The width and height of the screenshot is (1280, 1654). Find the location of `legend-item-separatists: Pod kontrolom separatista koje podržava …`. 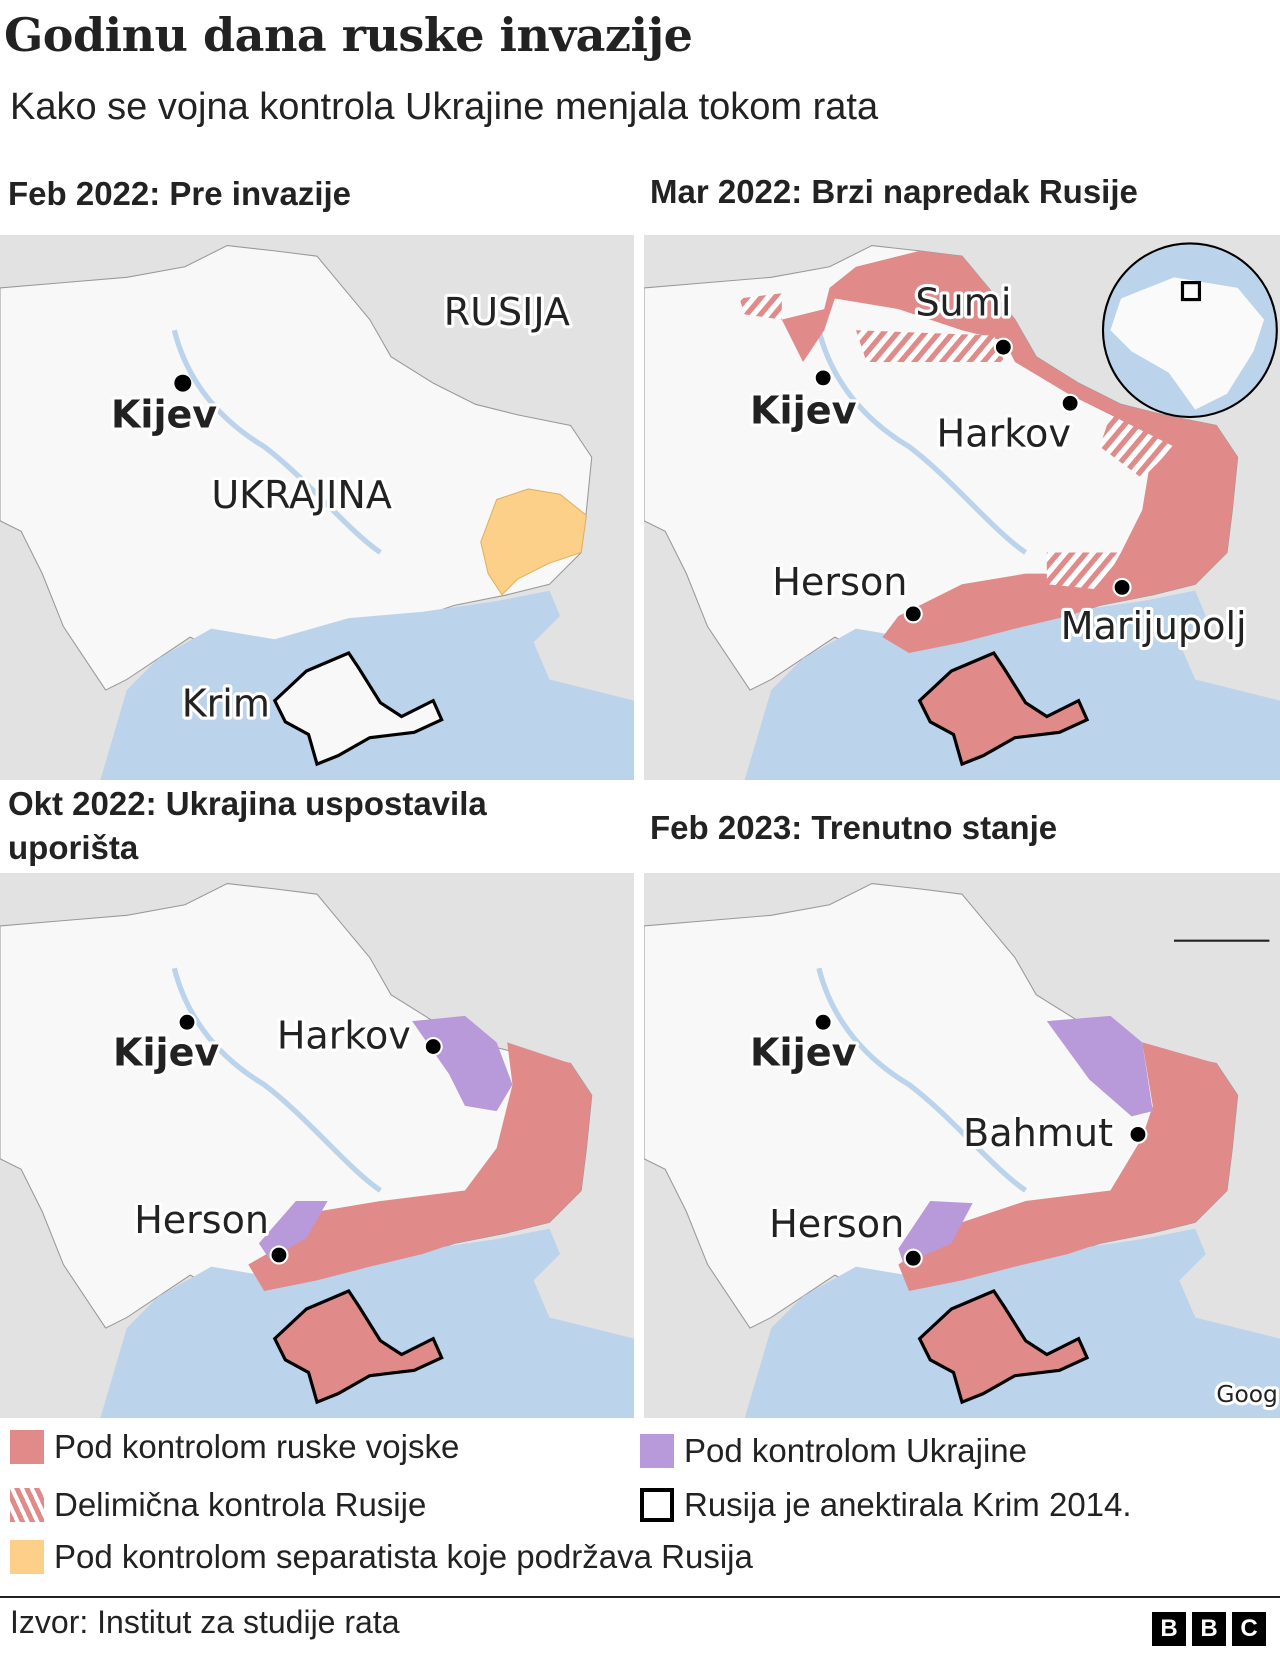

legend-item-separatists: Pod kontrolom separatista koje podržava … is located at coordinates (381, 1557).